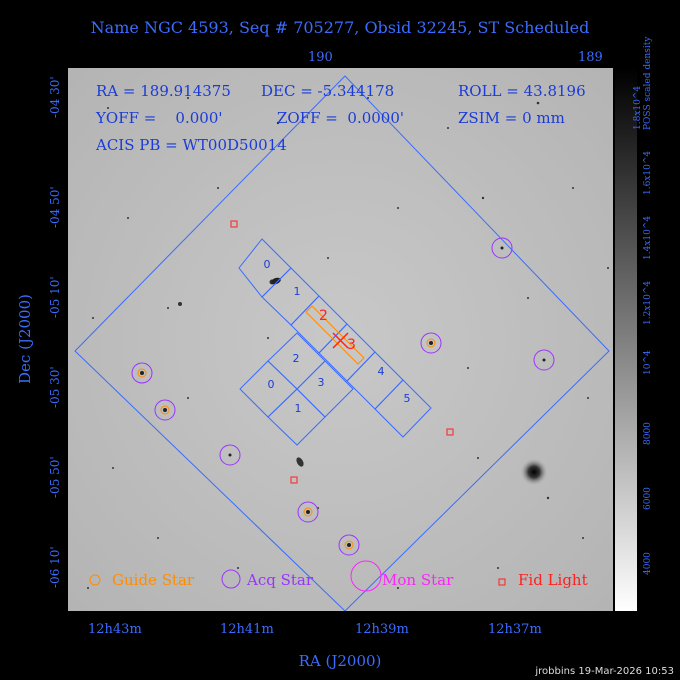  Describe the element at coordinates (338, 576) in the screenshot. I see `legend: Guide Star Acq Star Mon Star Fid Light` at that location.